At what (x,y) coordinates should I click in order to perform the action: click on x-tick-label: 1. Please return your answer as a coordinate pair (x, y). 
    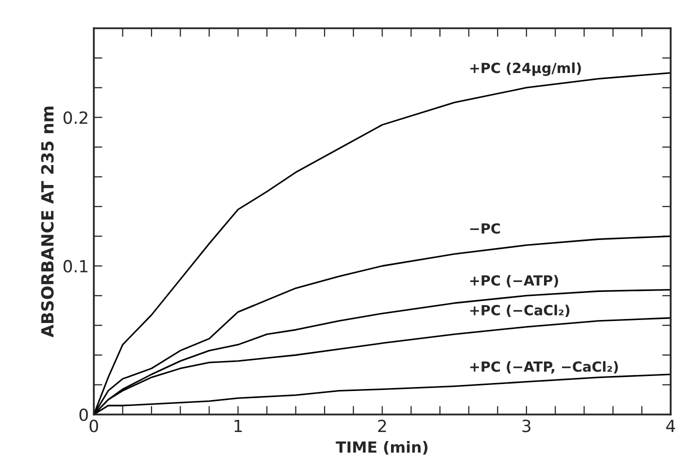
    Looking at the image, I should click on (238, 426).